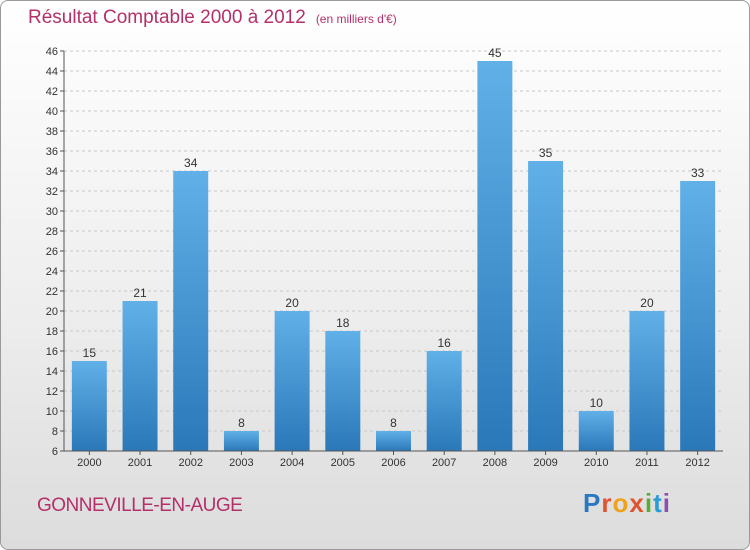 Image resolution: width=750 pixels, height=550 pixels. I want to click on bar-2012, so click(698, 316).